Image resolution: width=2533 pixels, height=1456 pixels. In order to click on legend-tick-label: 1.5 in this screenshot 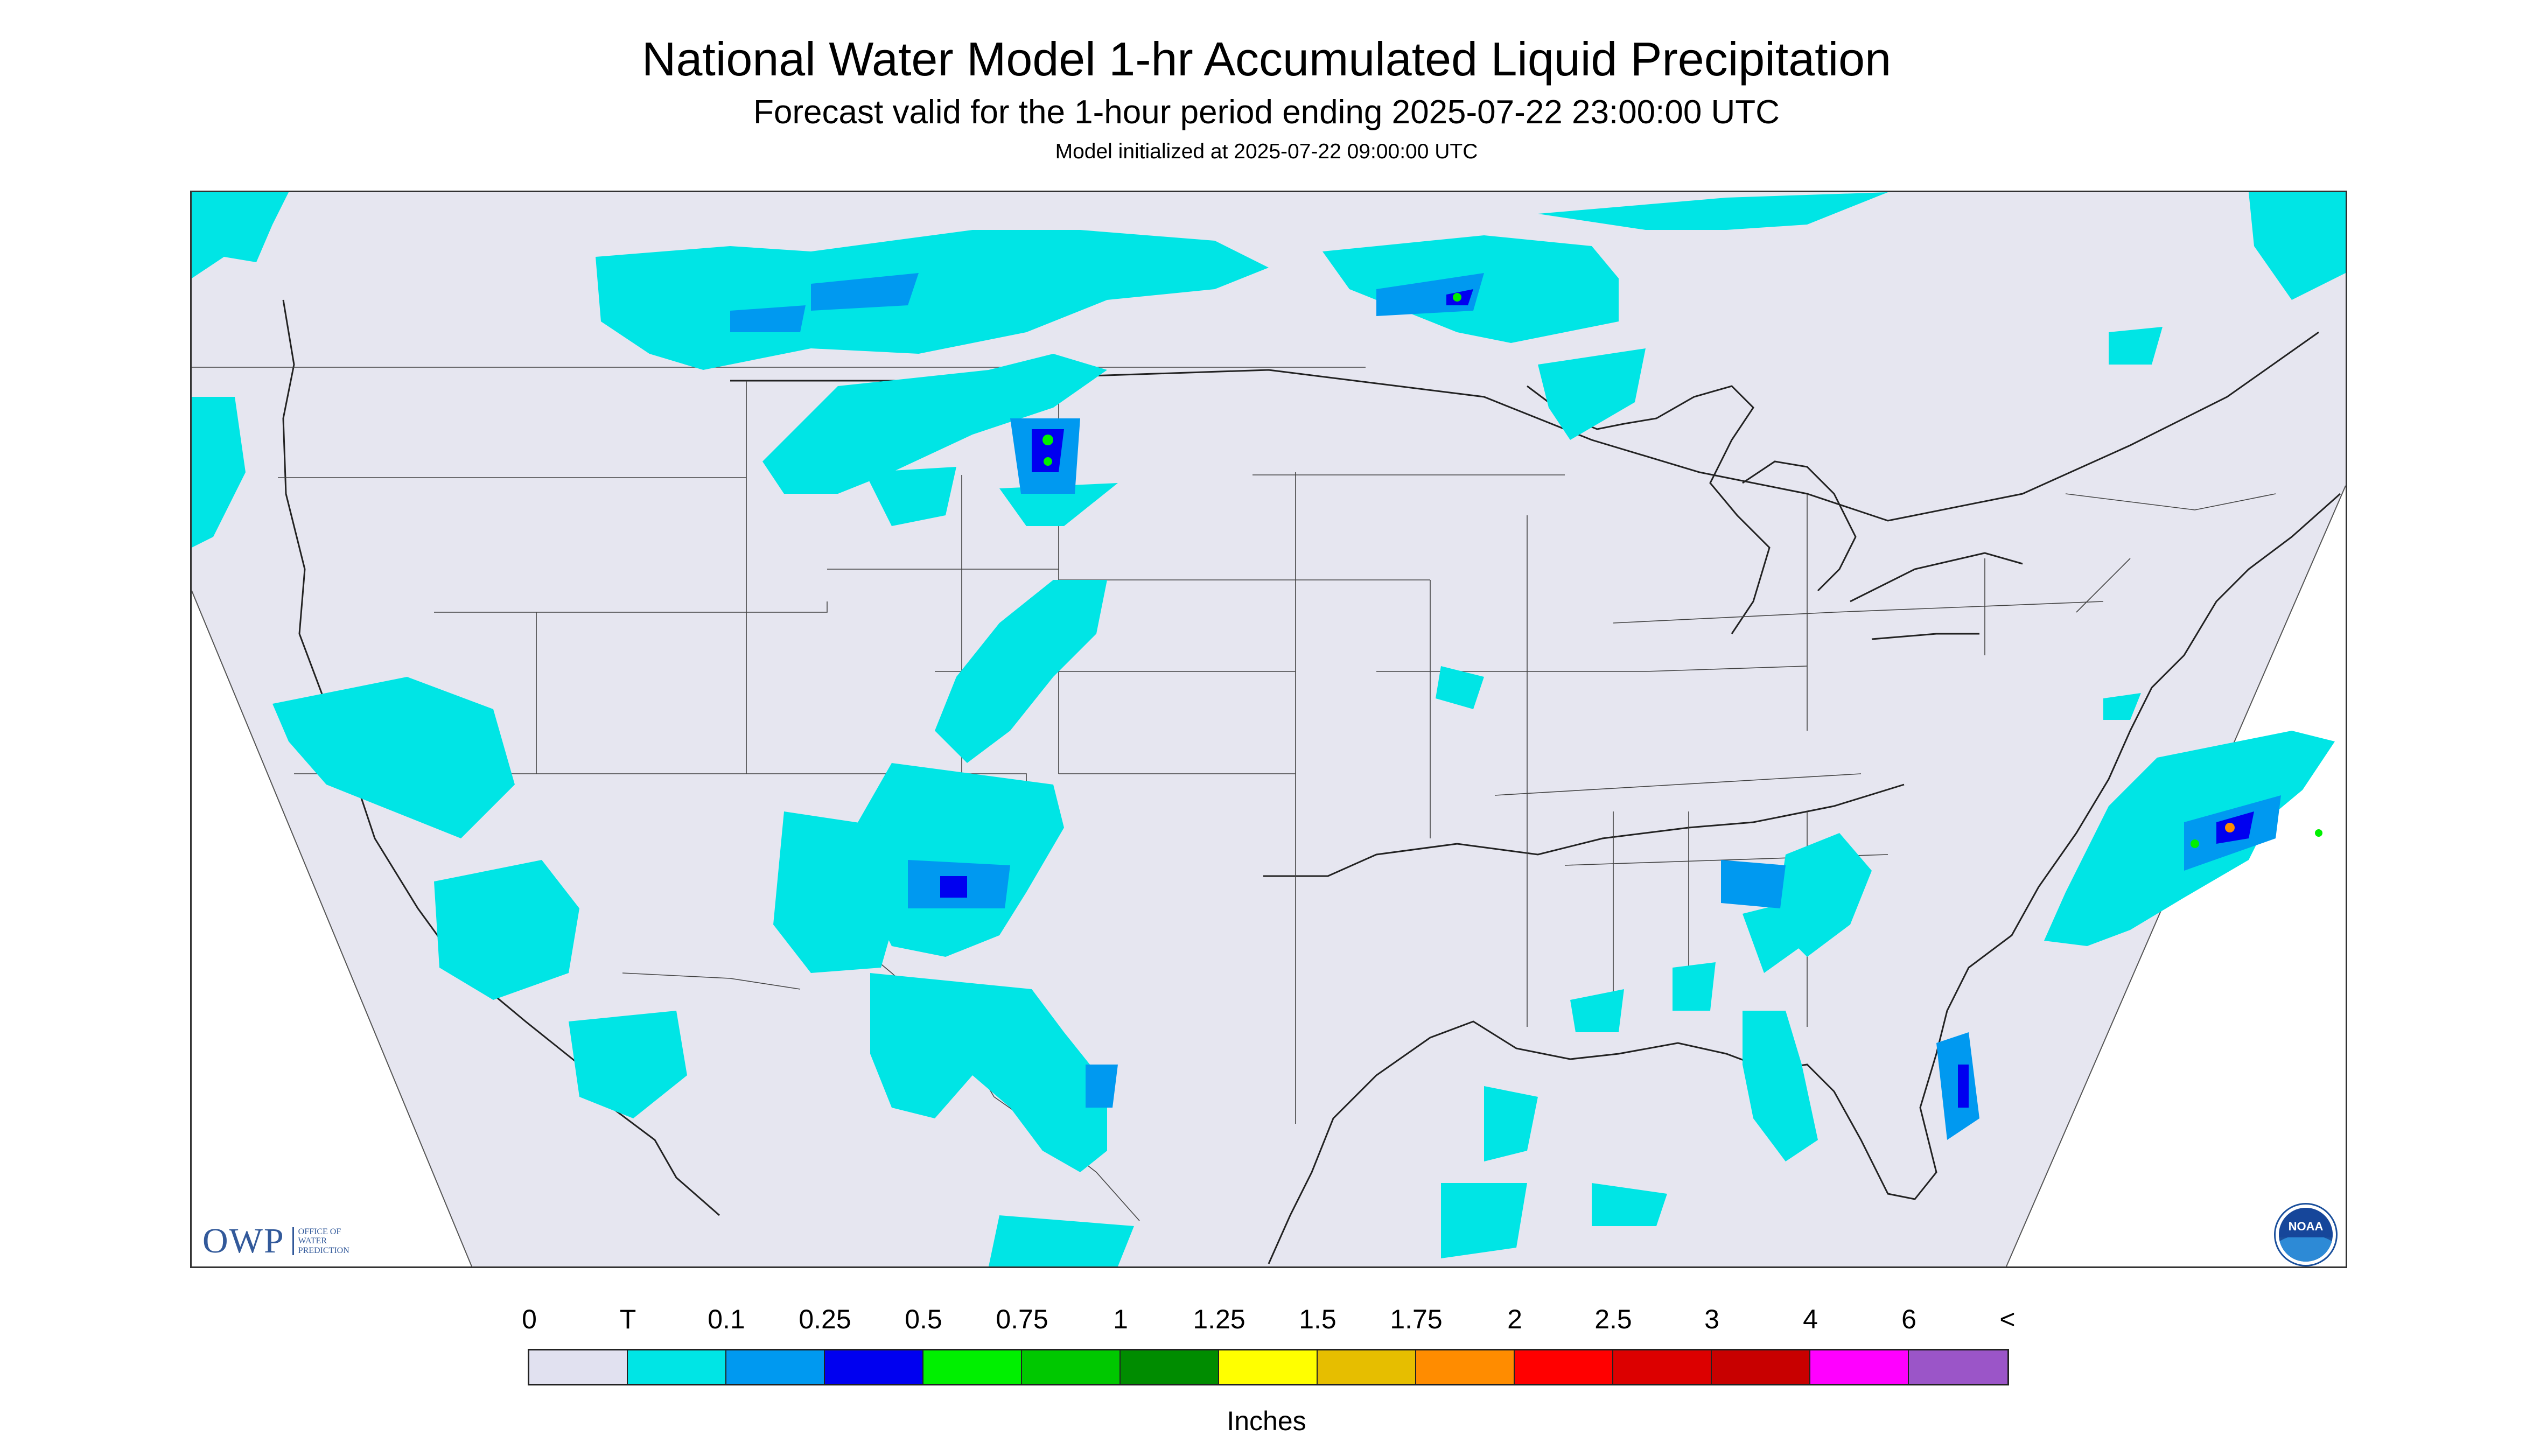, I will do `click(1318, 1319)`.